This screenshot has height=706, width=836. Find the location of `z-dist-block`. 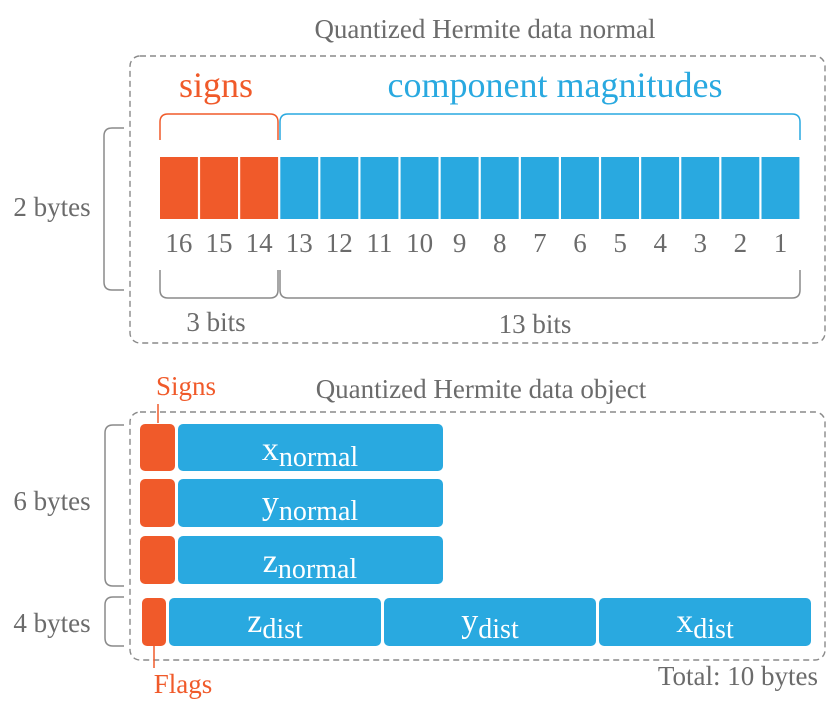

z-dist-block is located at coordinates (275, 622).